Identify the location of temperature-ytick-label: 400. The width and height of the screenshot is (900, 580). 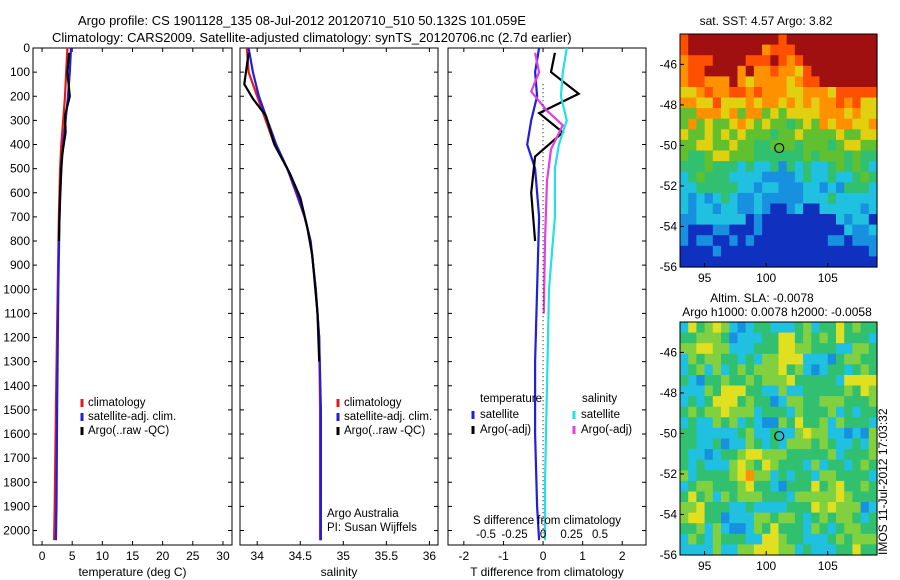
(20, 145).